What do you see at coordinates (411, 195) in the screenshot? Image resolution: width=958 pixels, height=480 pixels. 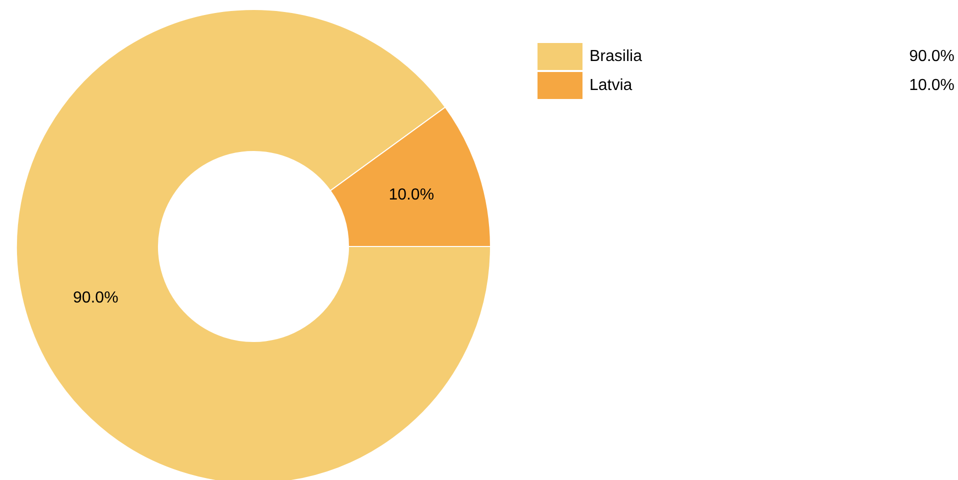 I see `data-label: 10.0%` at bounding box center [411, 195].